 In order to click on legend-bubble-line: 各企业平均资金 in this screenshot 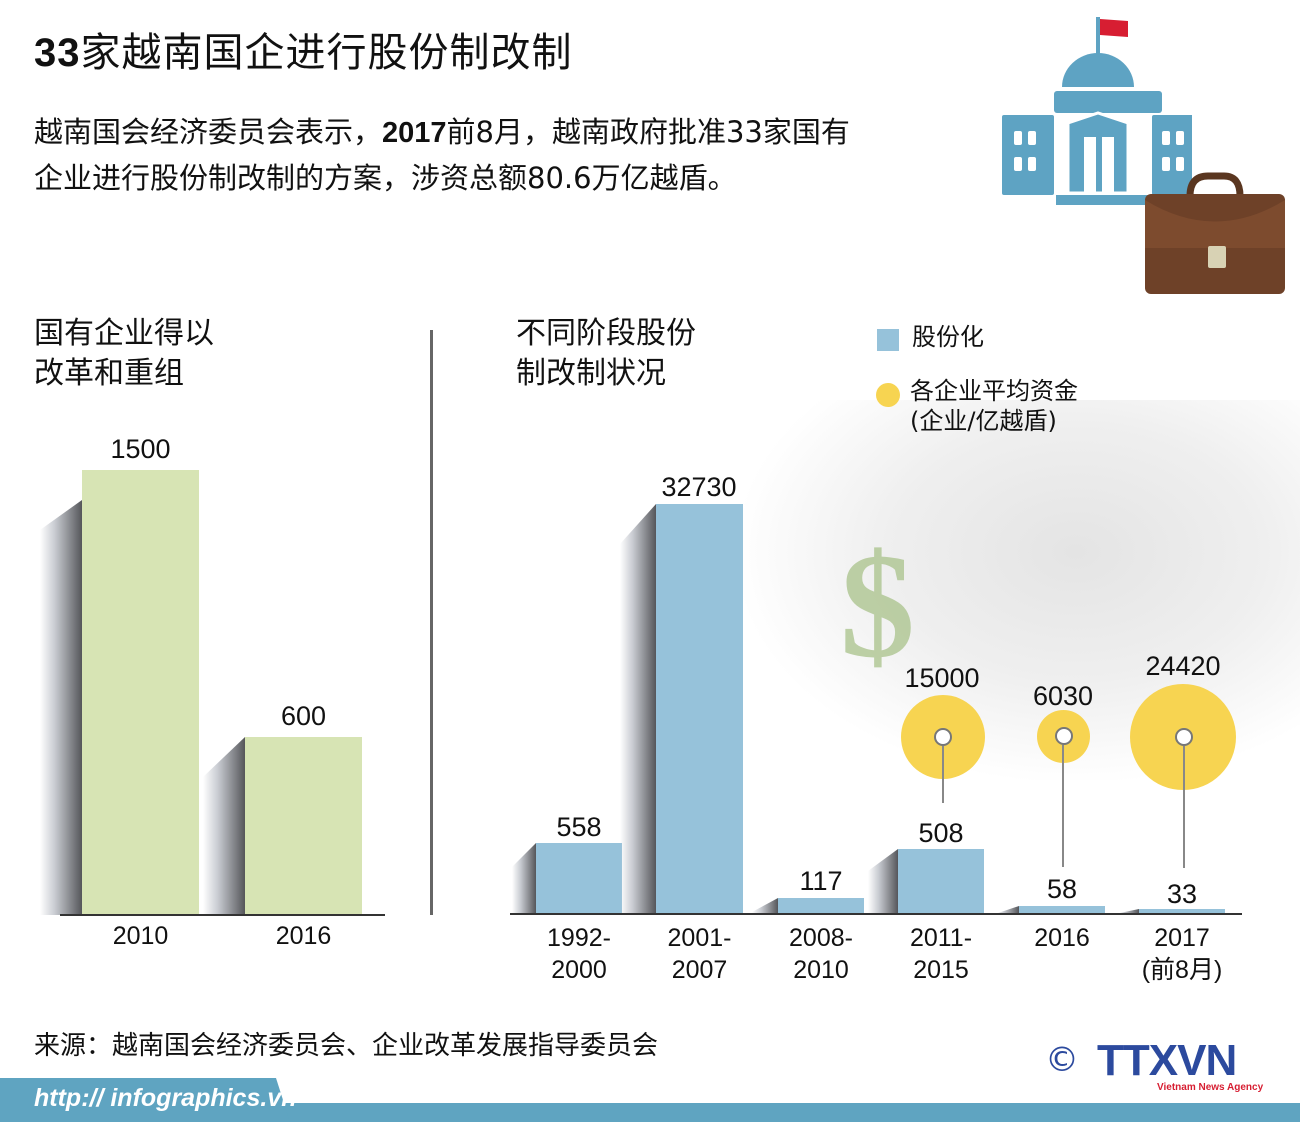, I will do `click(994, 391)`.